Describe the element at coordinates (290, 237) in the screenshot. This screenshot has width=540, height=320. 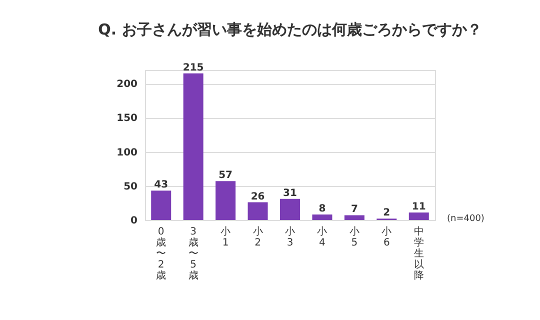
I see `x-tick-label: 小3` at that location.